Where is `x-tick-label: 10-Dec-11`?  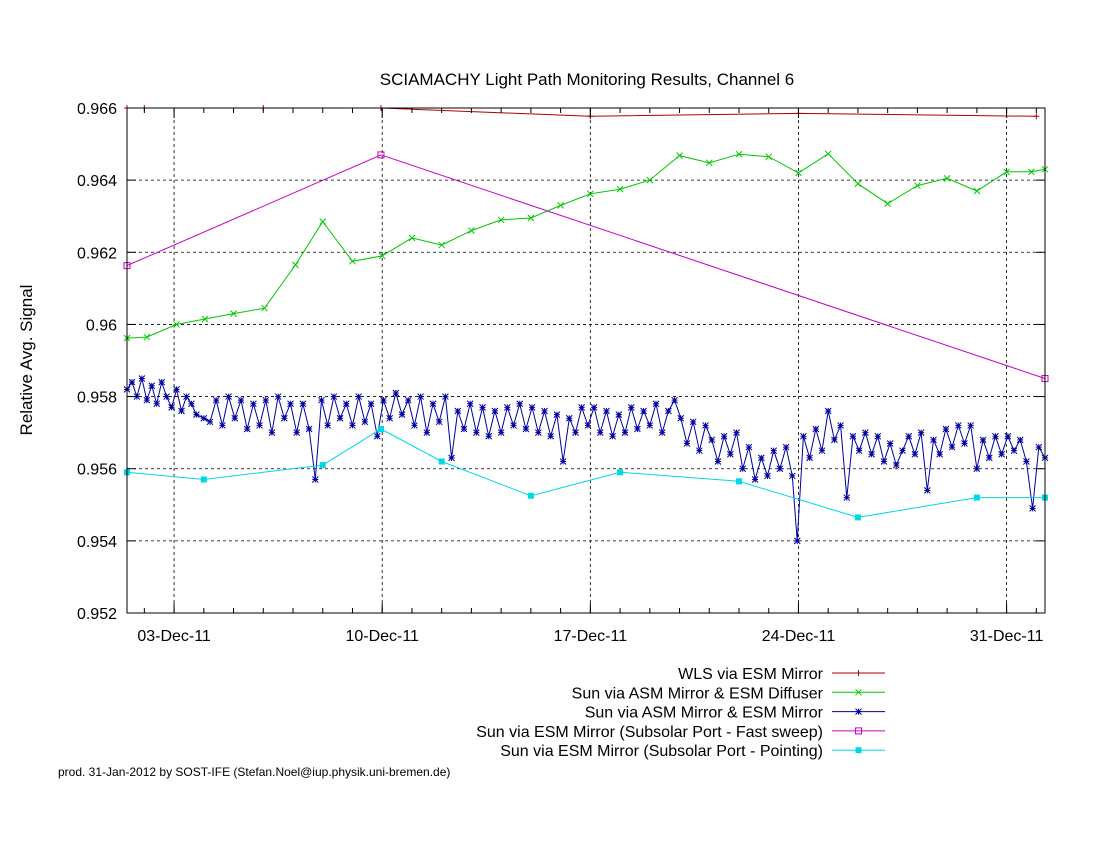
x-tick-label: 10-Dec-11 is located at coordinates (382, 636).